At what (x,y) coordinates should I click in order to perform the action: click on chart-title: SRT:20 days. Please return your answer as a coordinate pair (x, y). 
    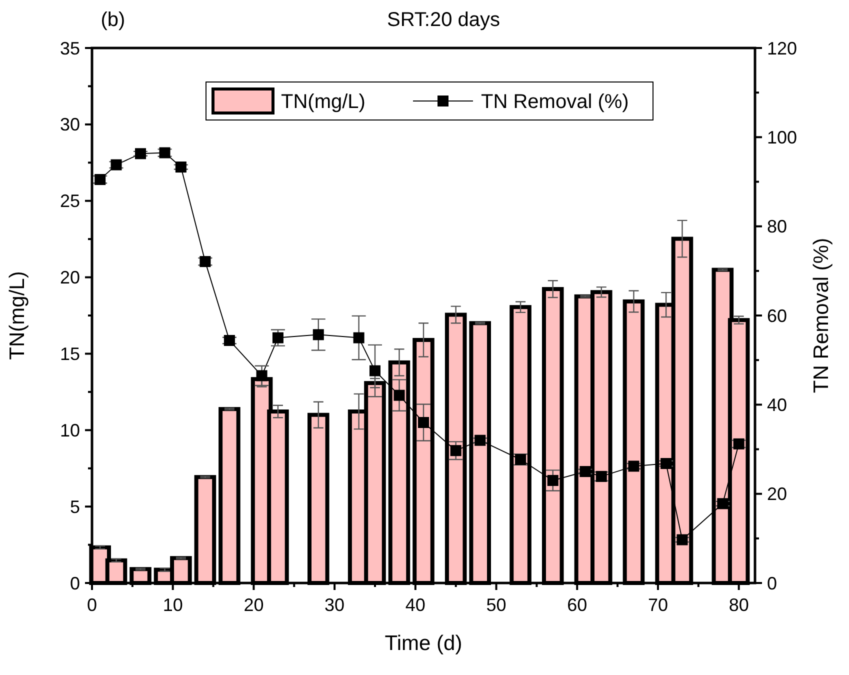
    Looking at the image, I should click on (443, 20).